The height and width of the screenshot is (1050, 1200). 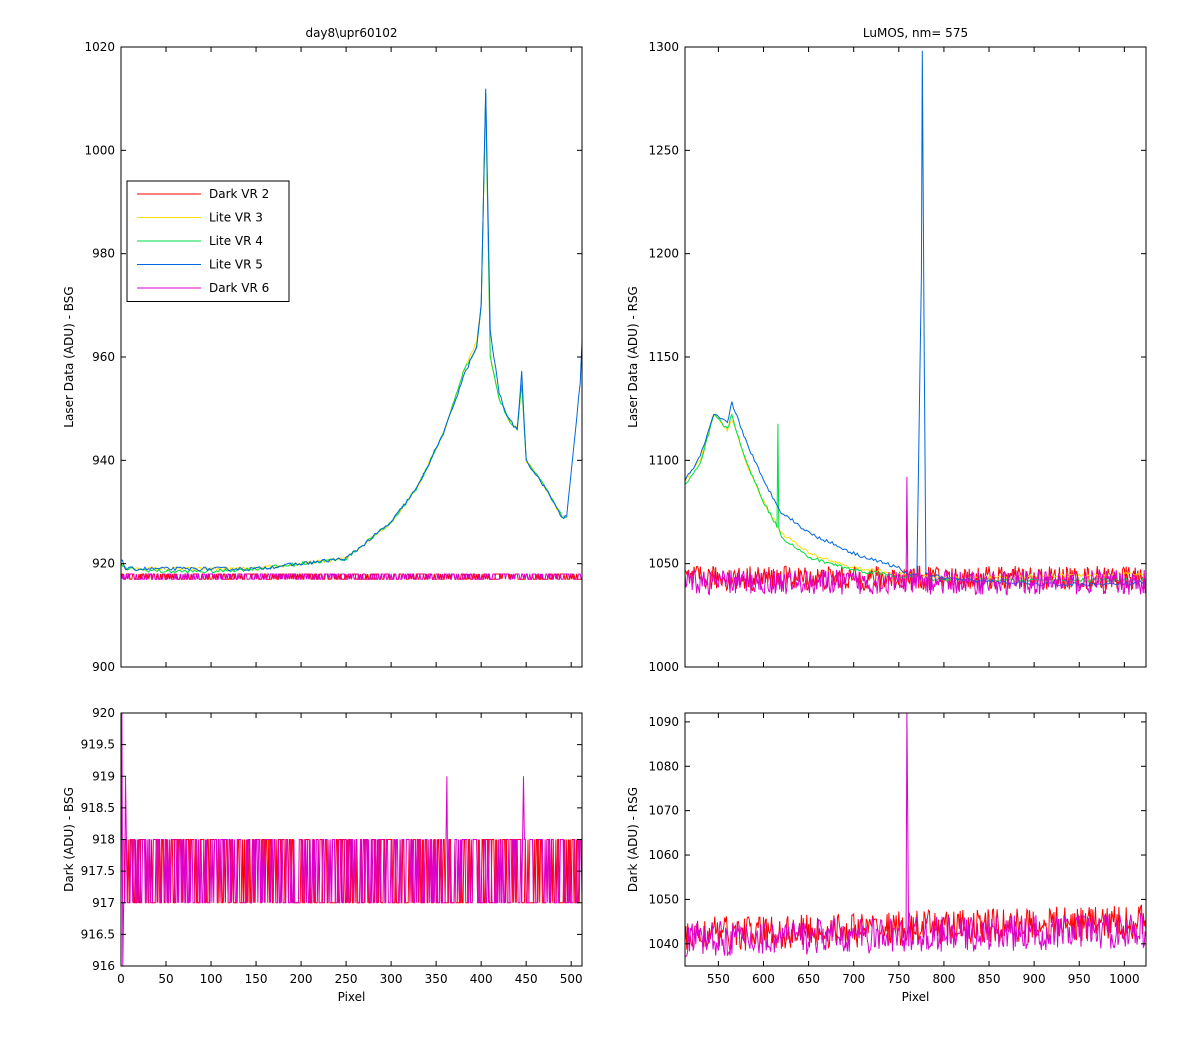 What do you see at coordinates (98, 745) in the screenshot?
I see `y-tick-label: 919.5` at bounding box center [98, 745].